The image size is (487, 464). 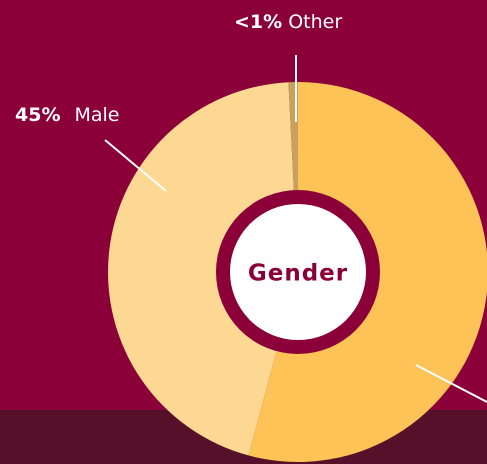 I want to click on inner-disc, so click(x=298, y=272).